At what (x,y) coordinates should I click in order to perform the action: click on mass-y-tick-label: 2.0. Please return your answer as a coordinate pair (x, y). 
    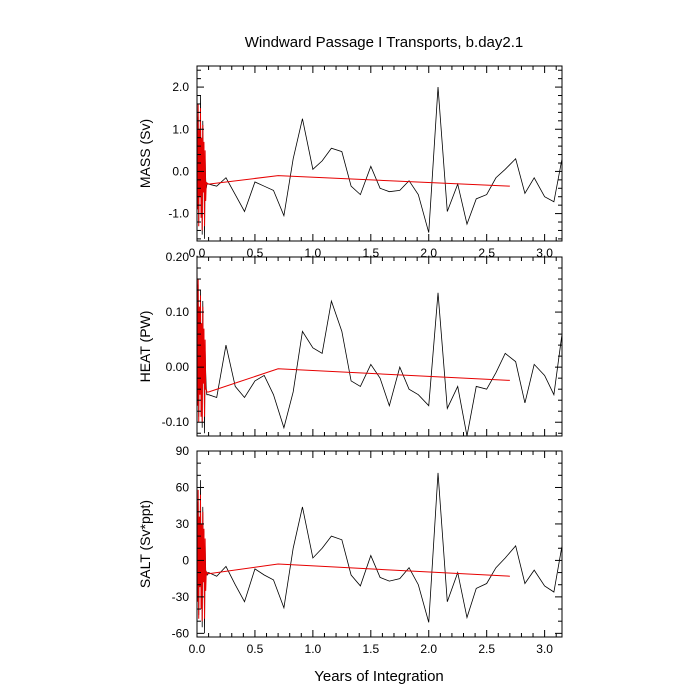
    Looking at the image, I should click on (180, 87).